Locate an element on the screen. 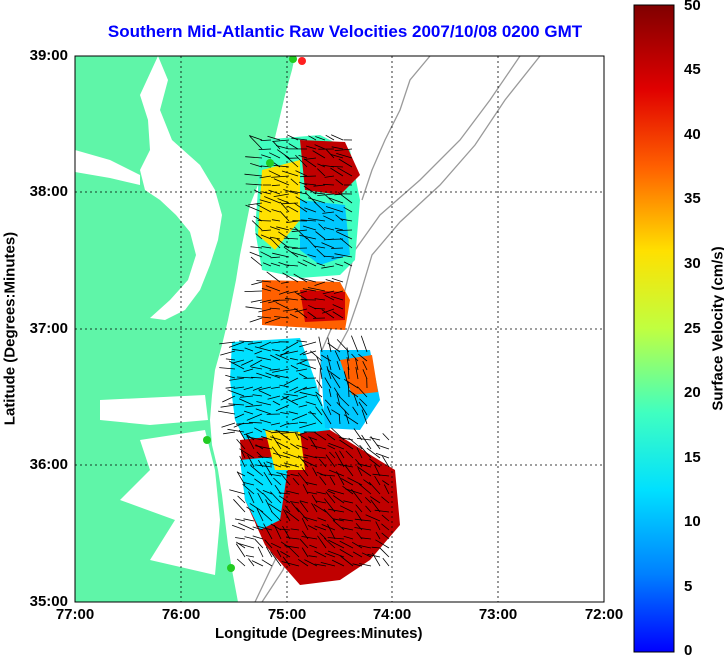  colorbar is located at coordinates (654, 328).